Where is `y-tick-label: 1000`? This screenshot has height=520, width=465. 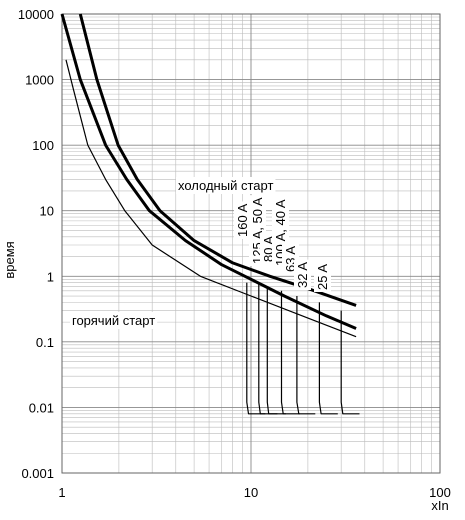 y-tick-label: 1000 is located at coordinates (39, 80).